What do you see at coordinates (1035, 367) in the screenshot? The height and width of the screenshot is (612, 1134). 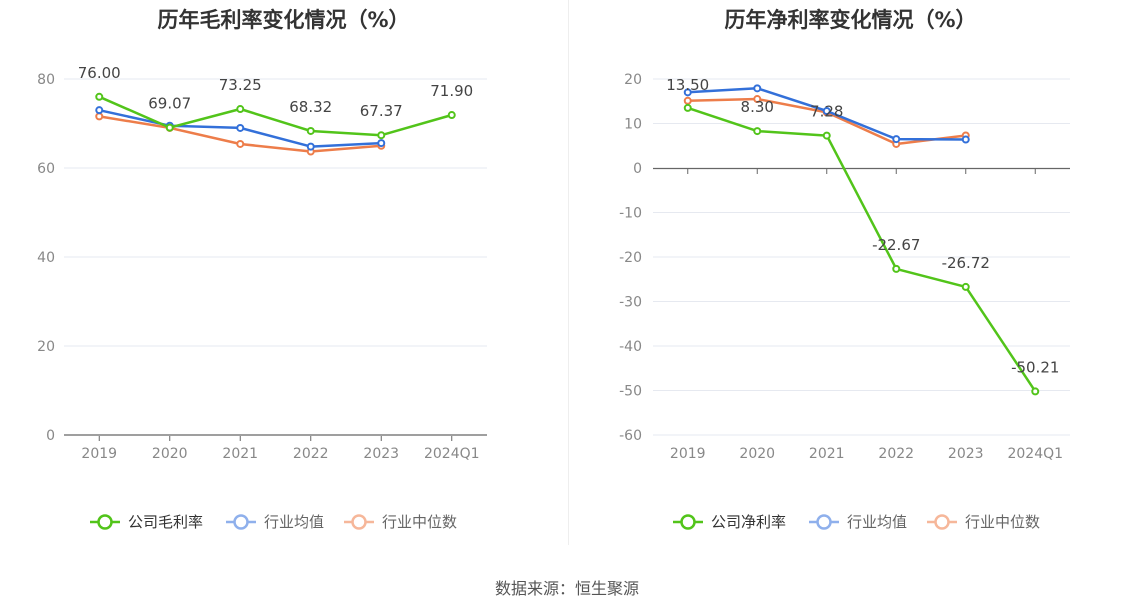 I see `data-label: -50.21` at bounding box center [1035, 367].